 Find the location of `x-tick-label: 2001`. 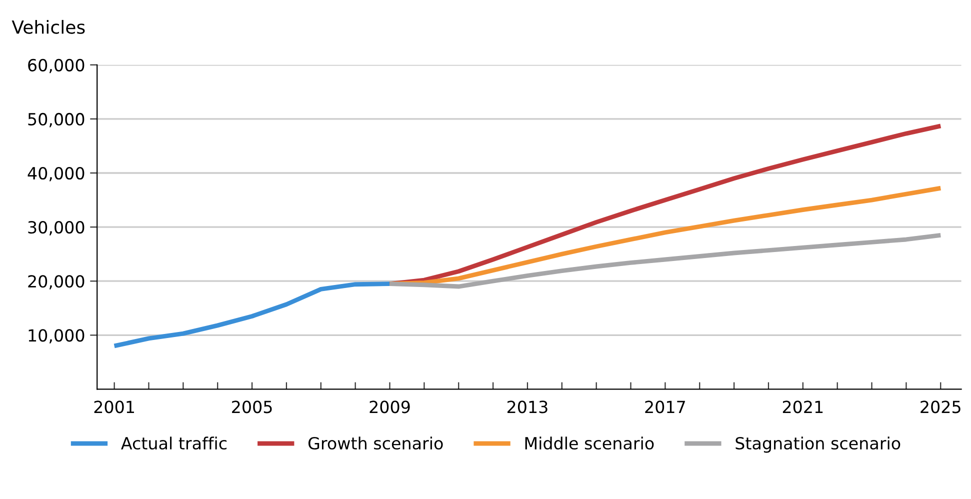

x-tick-label: 2001 is located at coordinates (114, 407).